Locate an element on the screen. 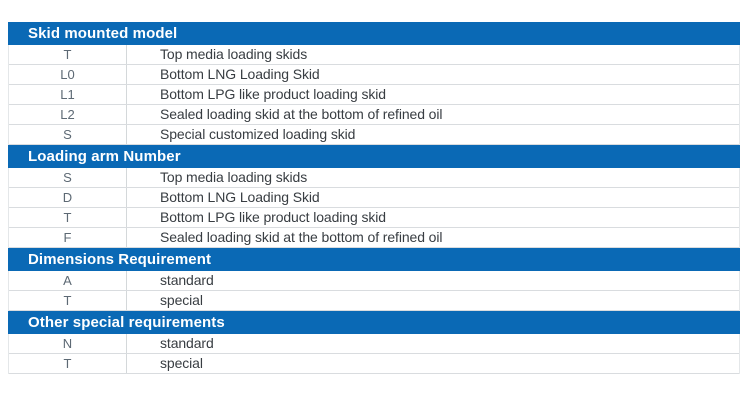 This screenshot has width=750, height=400. code-cell: D is located at coordinates (68, 197).